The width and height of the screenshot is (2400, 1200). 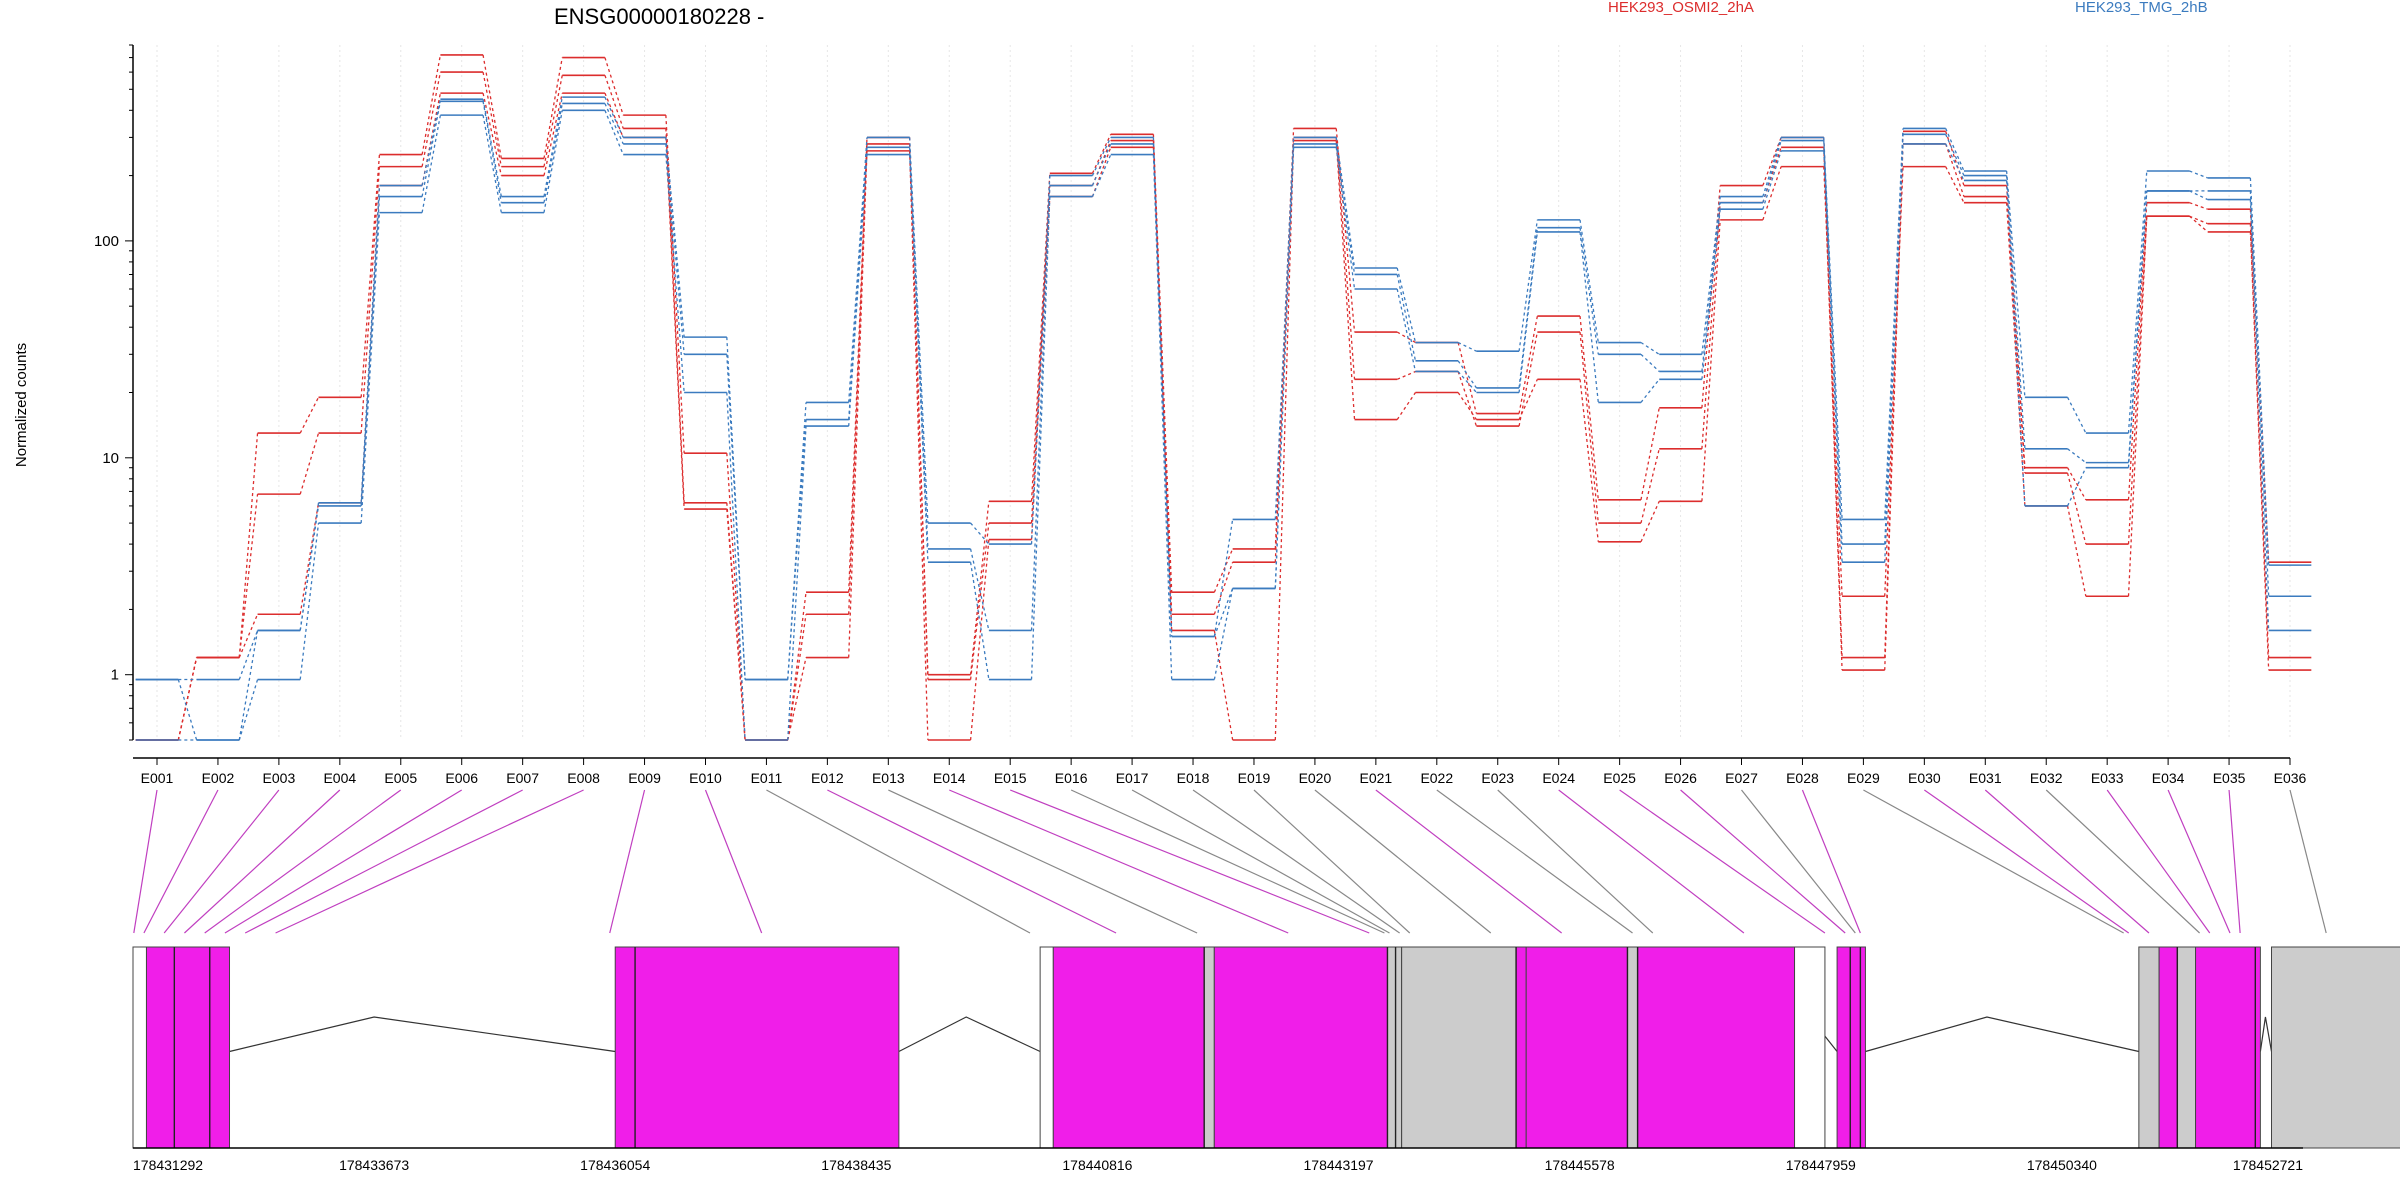 I want to click on connector-e004, so click(x=262, y=861).